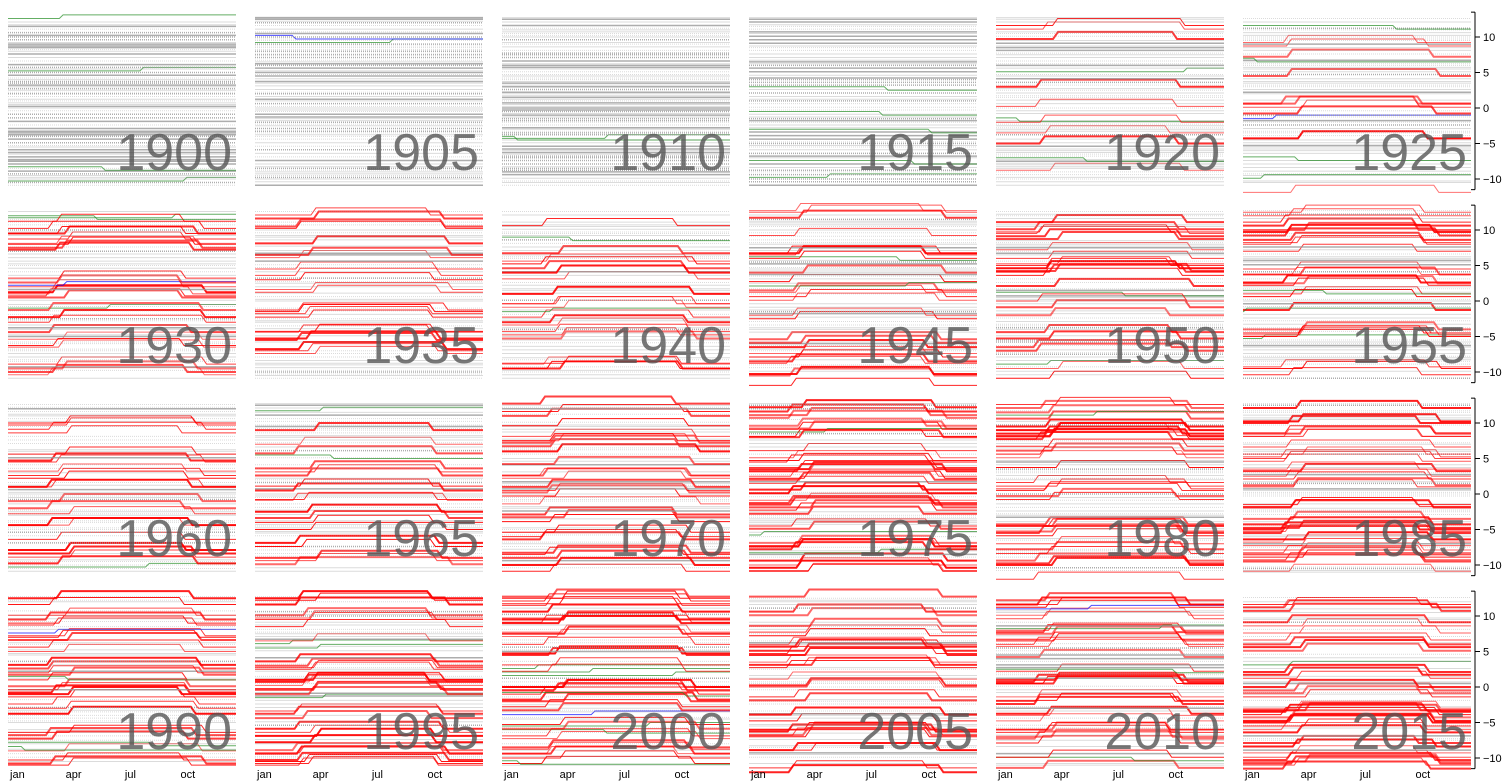 Image resolution: width=1502 pixels, height=781 pixels. I want to click on x-tick-label: oct, so click(1176, 775).